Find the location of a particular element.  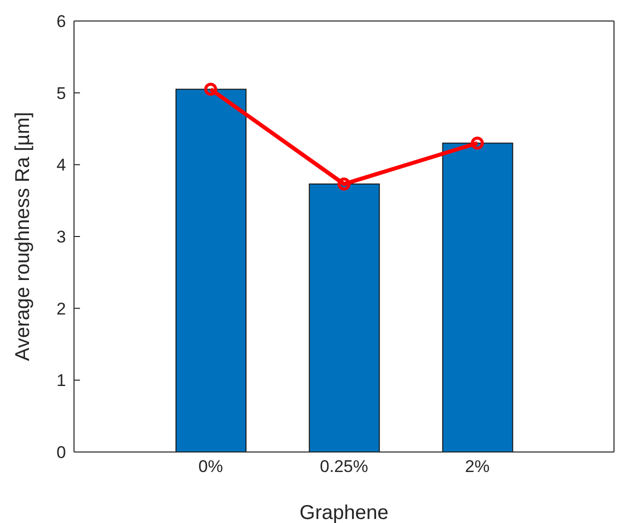

x-axis-title: Graphene is located at coordinates (344, 512).